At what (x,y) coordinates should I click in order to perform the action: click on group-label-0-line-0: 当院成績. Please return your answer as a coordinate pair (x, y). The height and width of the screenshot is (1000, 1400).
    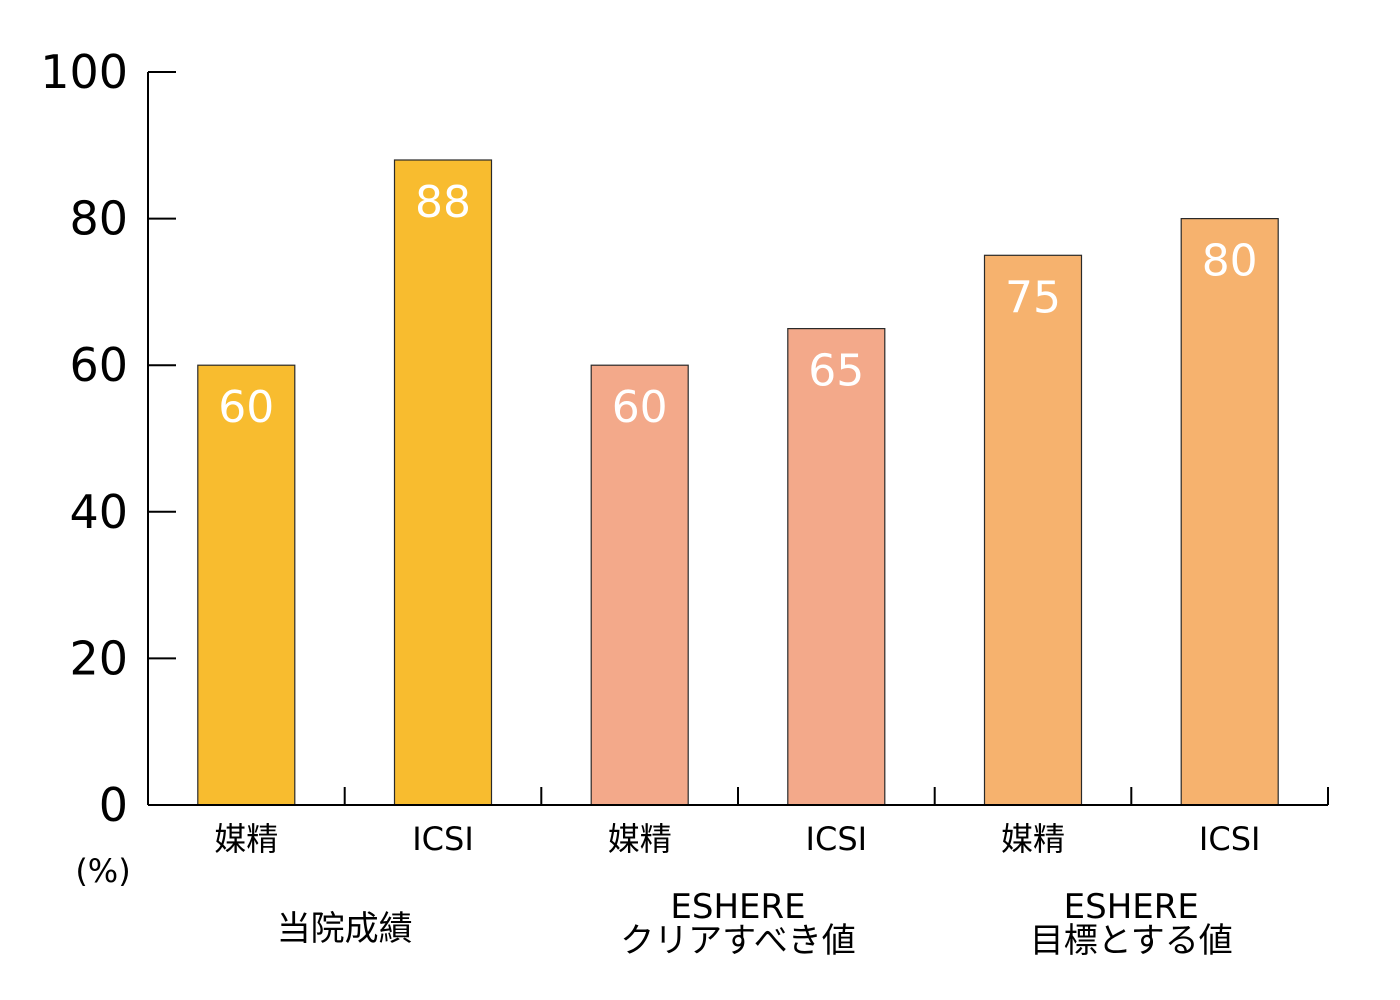
    Looking at the image, I should click on (345, 929).